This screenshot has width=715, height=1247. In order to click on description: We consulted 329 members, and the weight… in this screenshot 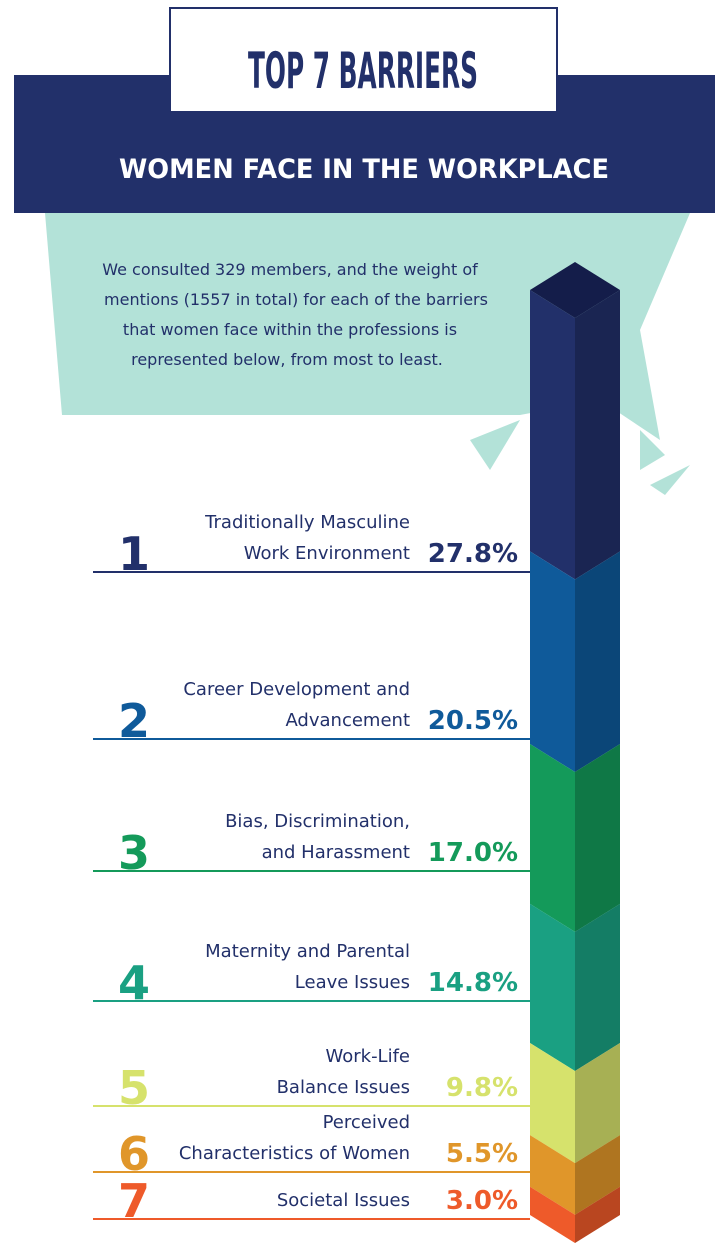, I will do `click(295, 314)`.